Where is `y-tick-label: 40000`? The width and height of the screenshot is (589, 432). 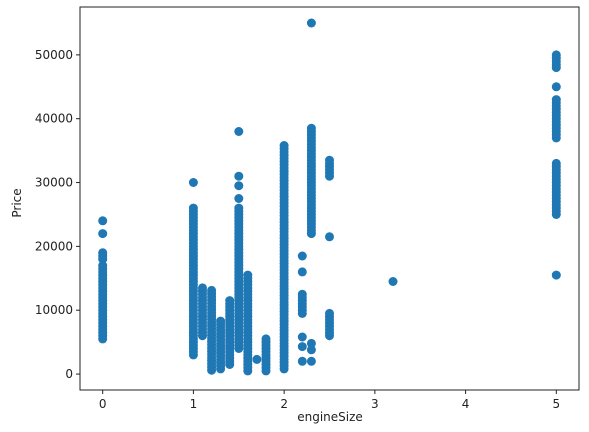
y-tick-label: 40000 is located at coordinates (54, 119).